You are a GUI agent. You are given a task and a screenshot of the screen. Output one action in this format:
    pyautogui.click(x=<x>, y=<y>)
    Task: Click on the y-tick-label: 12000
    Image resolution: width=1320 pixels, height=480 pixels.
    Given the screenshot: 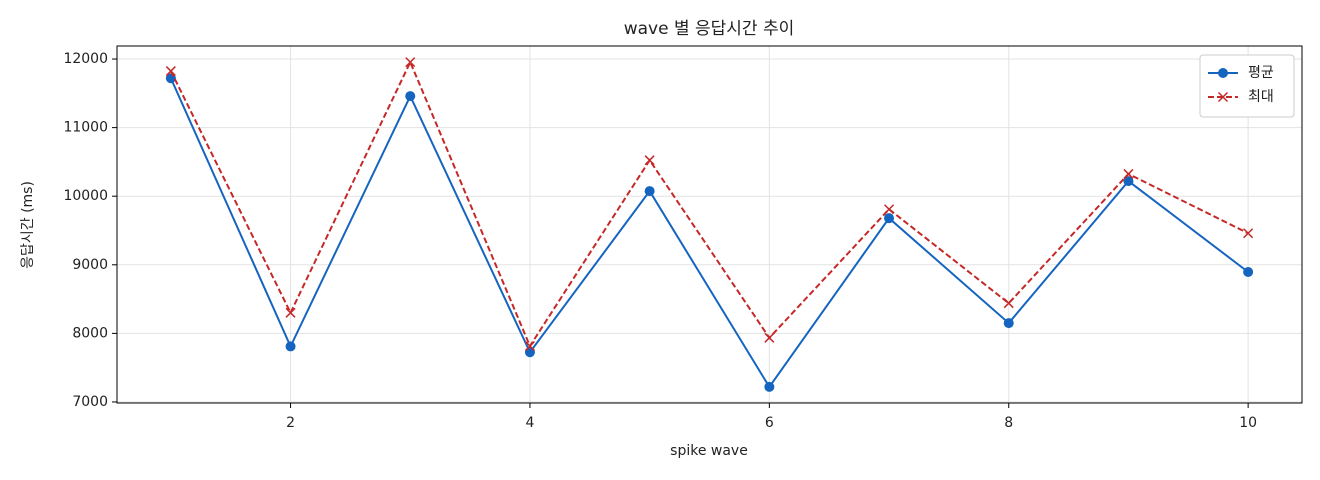 What is the action you would take?
    pyautogui.click(x=85, y=59)
    